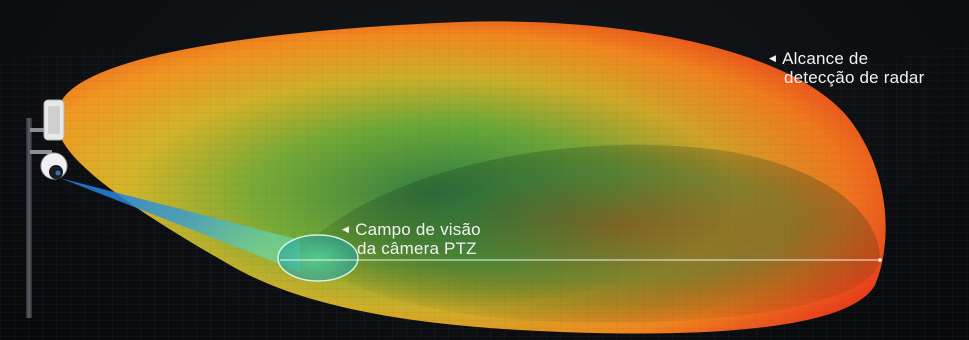 The width and height of the screenshot is (969, 340). What do you see at coordinates (180, 225) in the screenshot?
I see `ptz-view-beam` at bounding box center [180, 225].